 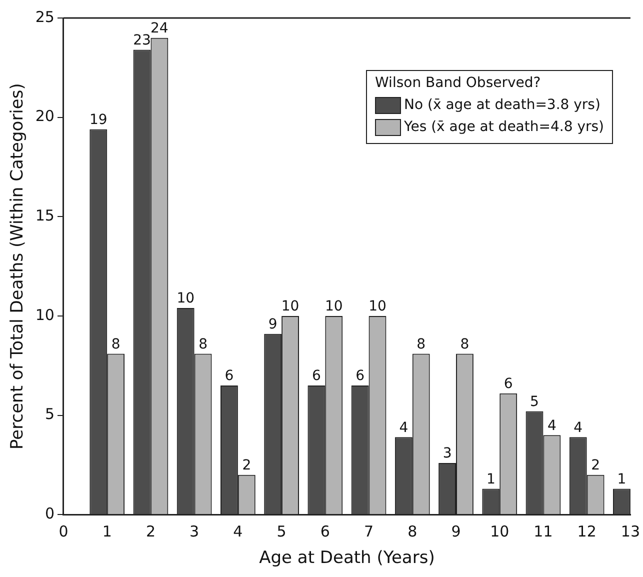 What do you see at coordinates (44, 116) in the screenshot?
I see `y-tick-label: 20` at bounding box center [44, 116].